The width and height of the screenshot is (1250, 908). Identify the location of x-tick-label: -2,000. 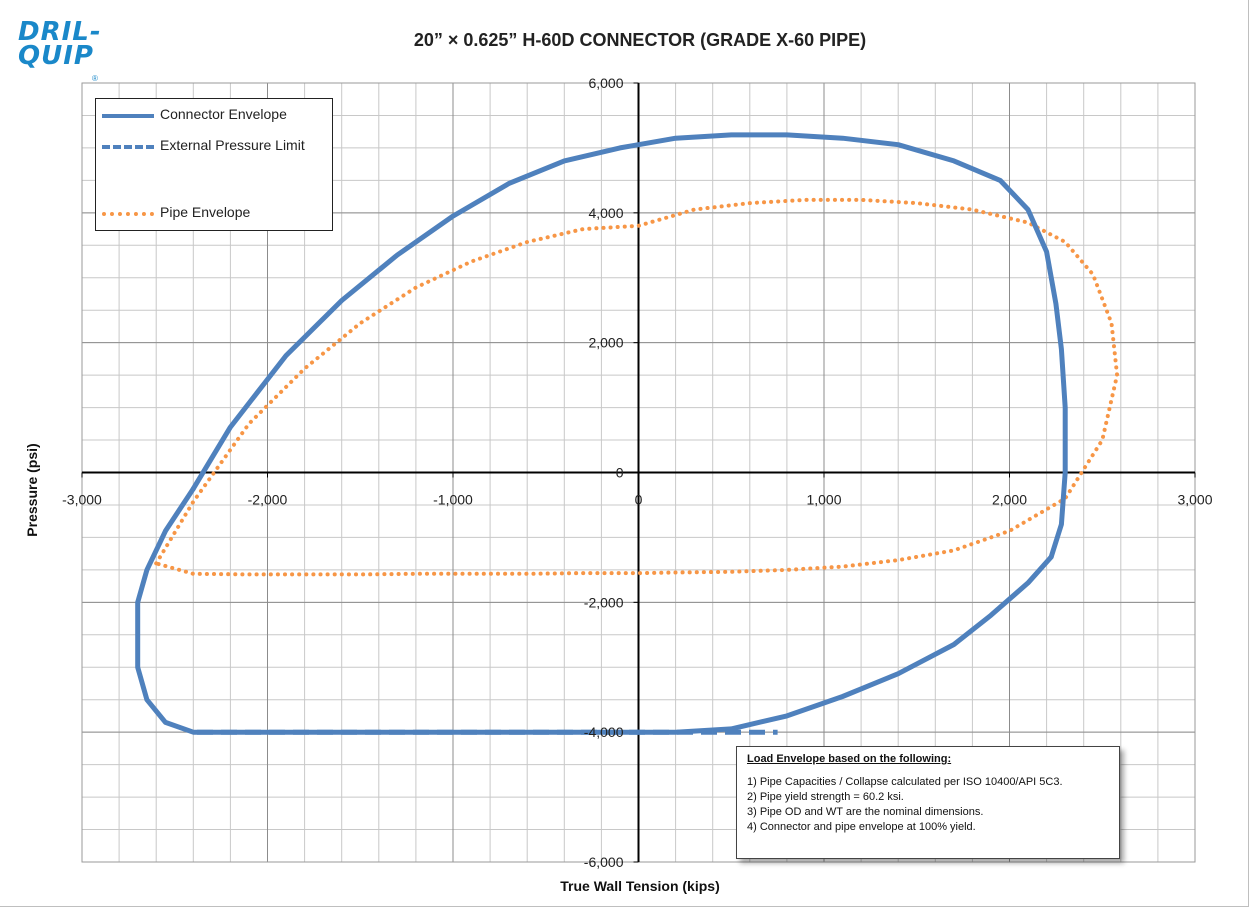
(268, 500).